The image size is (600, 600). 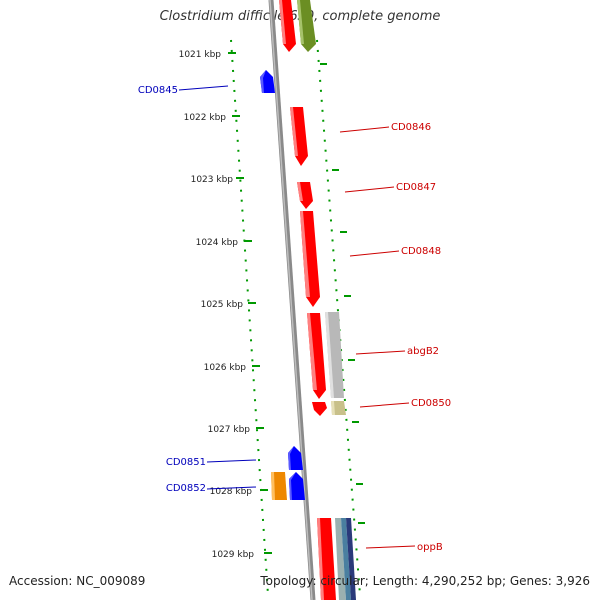 What do you see at coordinates (329, 355) in the screenshot?
I see `gene-arrow-abgb2-shade` at bounding box center [329, 355].